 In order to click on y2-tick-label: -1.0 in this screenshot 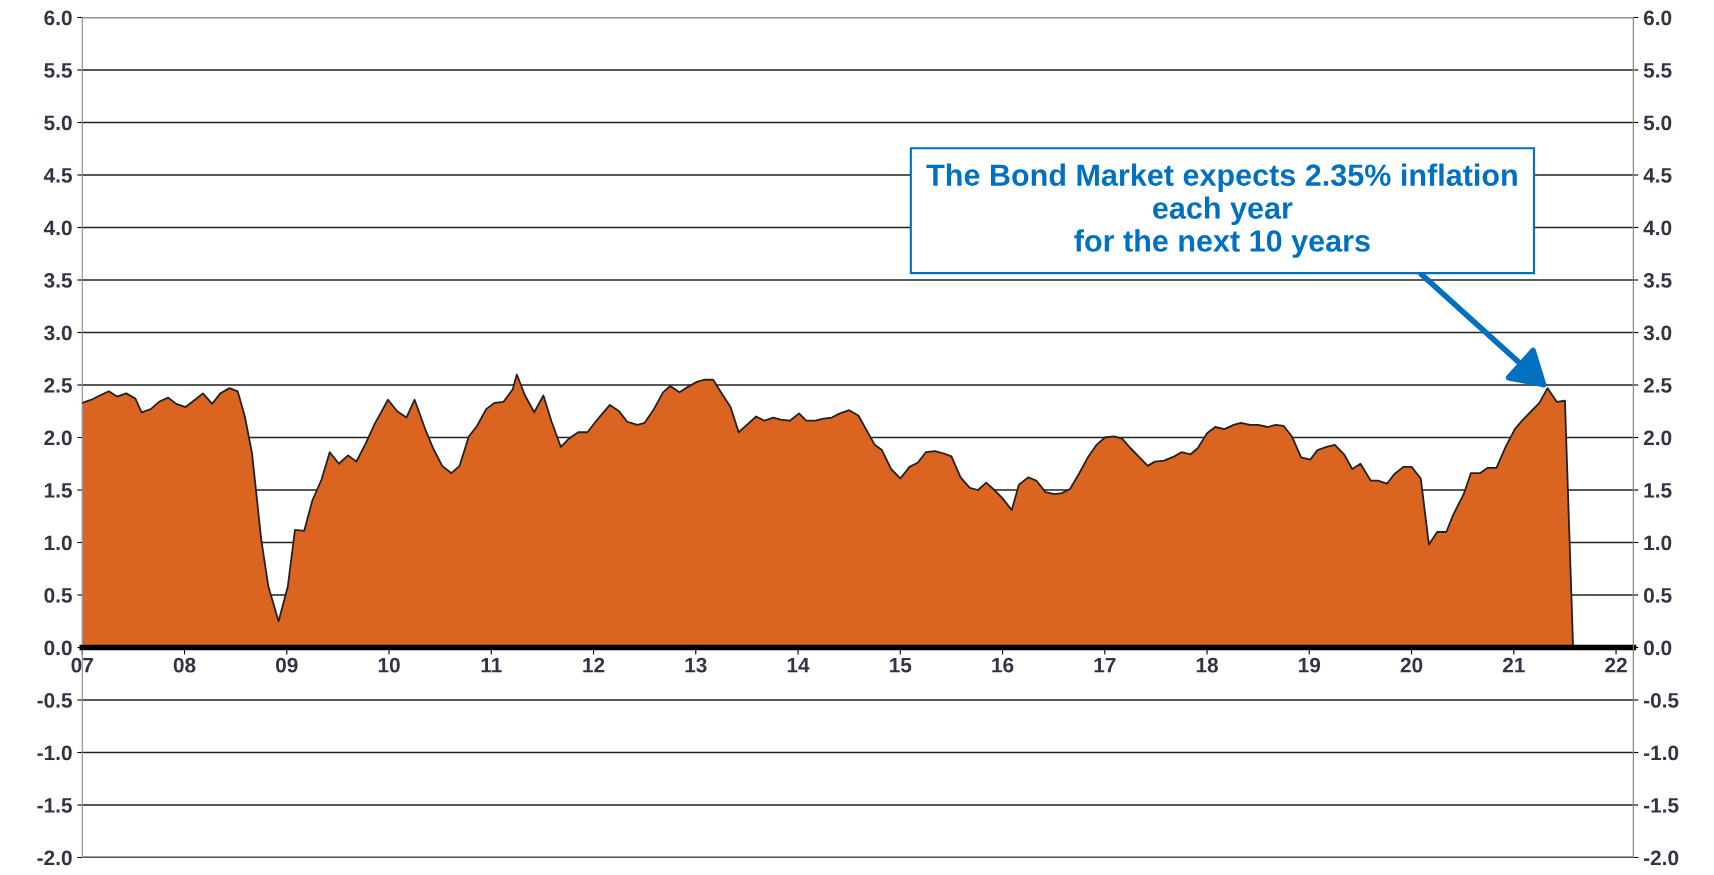, I will do `click(1661, 753)`.